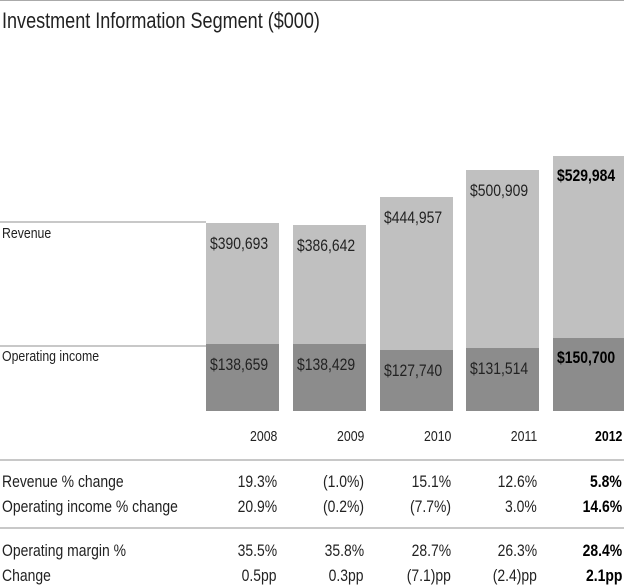 The width and height of the screenshot is (624, 588). I want to click on table-cell: 35.5%, so click(257, 550).